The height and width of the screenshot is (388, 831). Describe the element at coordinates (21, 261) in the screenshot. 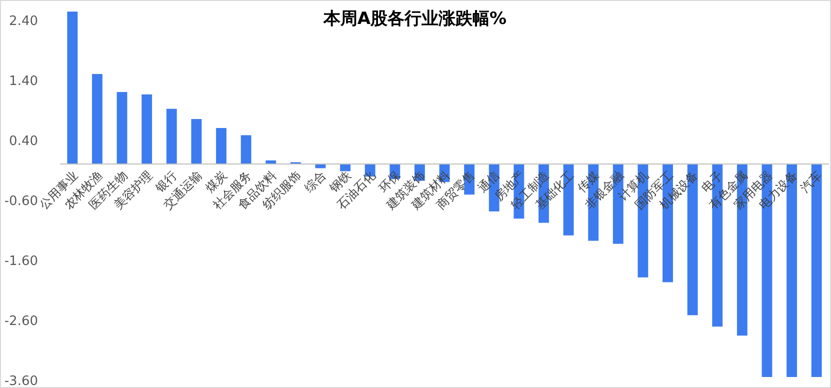

I see `y-tick-label: -1.60` at that location.